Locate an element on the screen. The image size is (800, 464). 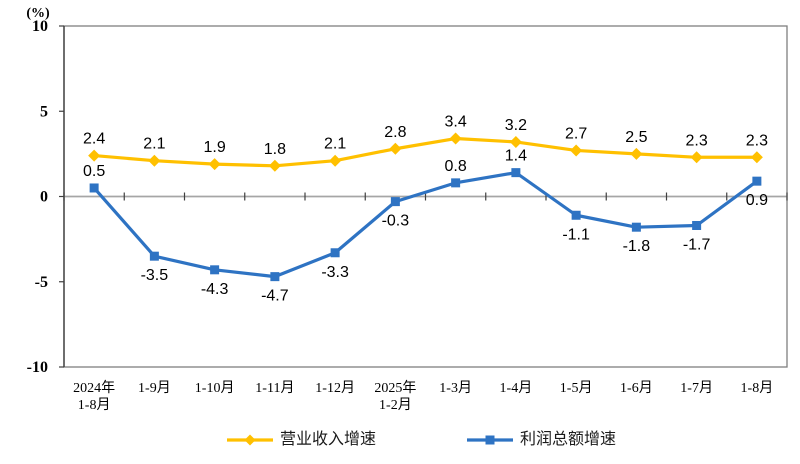
series-line is located at coordinates (425, 152).